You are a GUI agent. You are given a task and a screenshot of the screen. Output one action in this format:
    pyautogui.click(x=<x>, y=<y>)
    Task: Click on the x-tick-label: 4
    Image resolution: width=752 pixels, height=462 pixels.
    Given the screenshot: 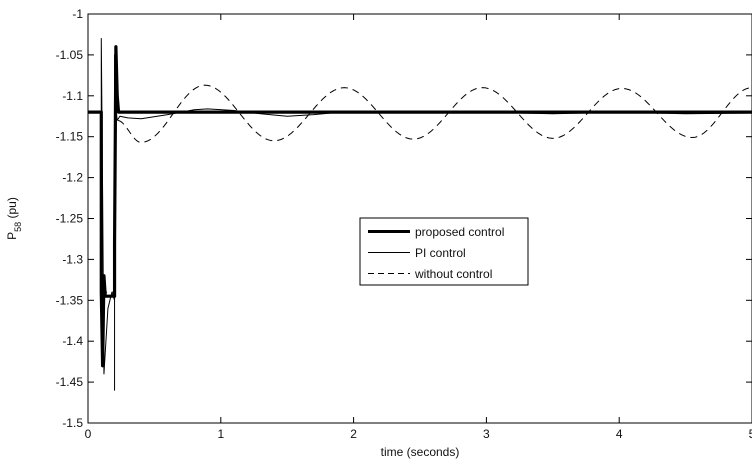 What is the action you would take?
    pyautogui.click(x=619, y=434)
    